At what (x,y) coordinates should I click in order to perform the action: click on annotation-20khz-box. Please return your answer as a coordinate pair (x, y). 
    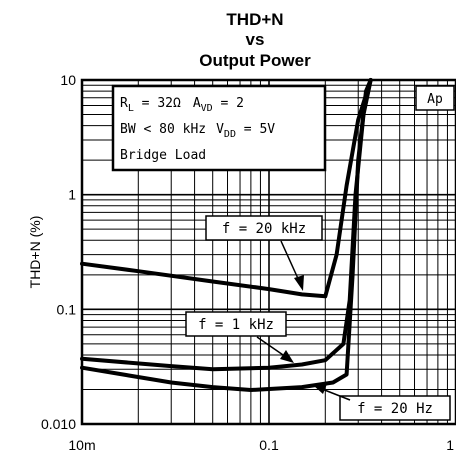
    Looking at the image, I should click on (264, 228).